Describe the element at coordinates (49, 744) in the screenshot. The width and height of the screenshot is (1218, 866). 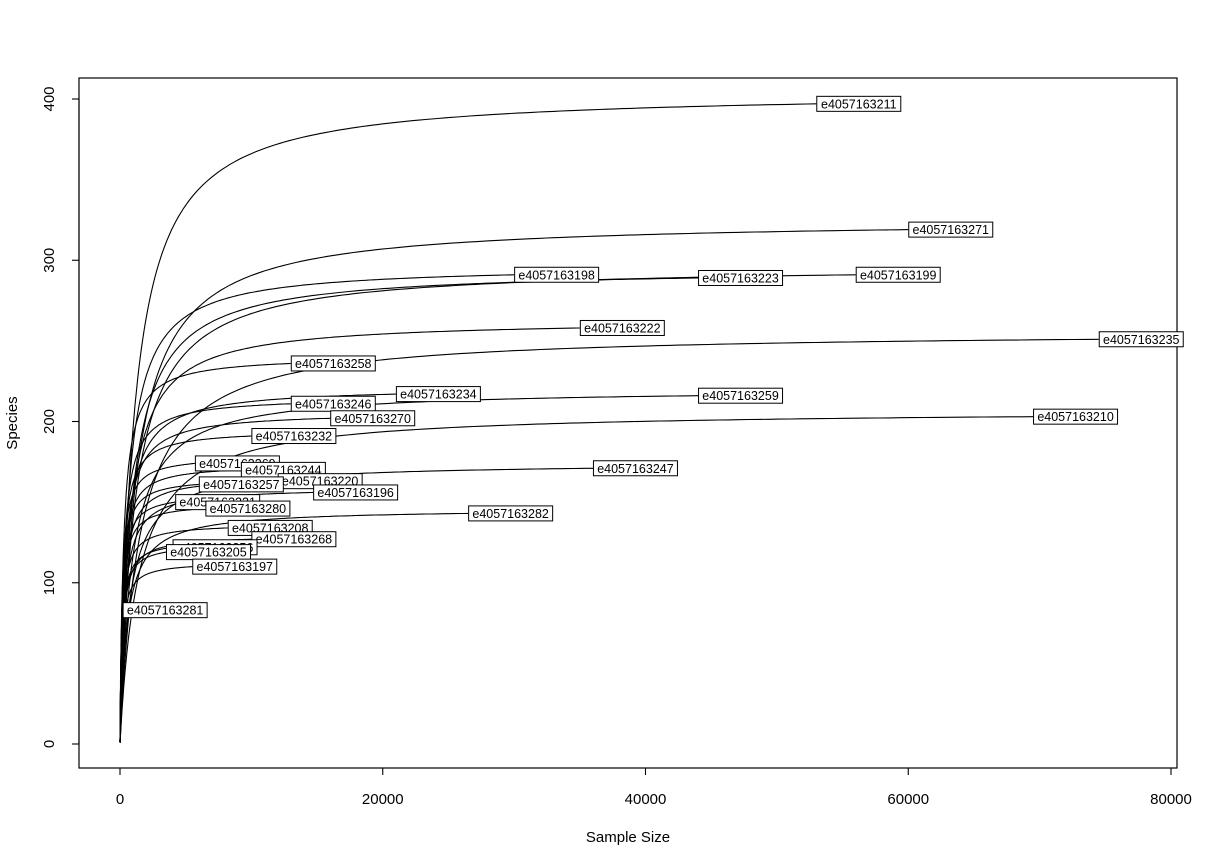
I see `y-tick-label: 0` at that location.